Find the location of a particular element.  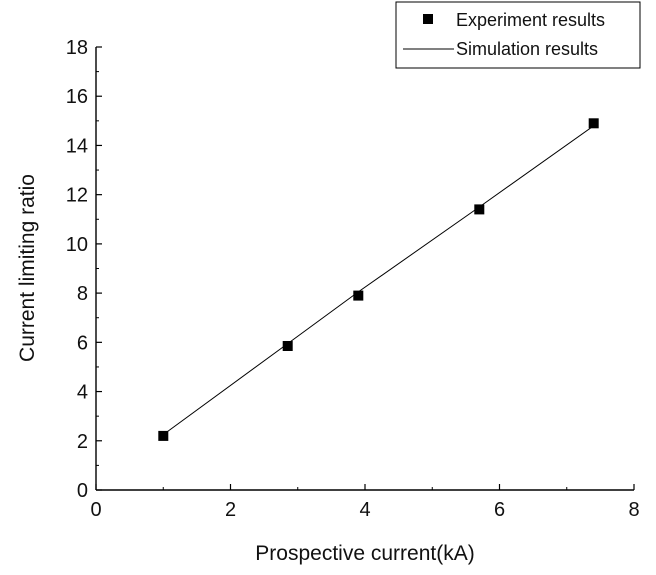

y-tick-label: 18 is located at coordinates (77, 48).